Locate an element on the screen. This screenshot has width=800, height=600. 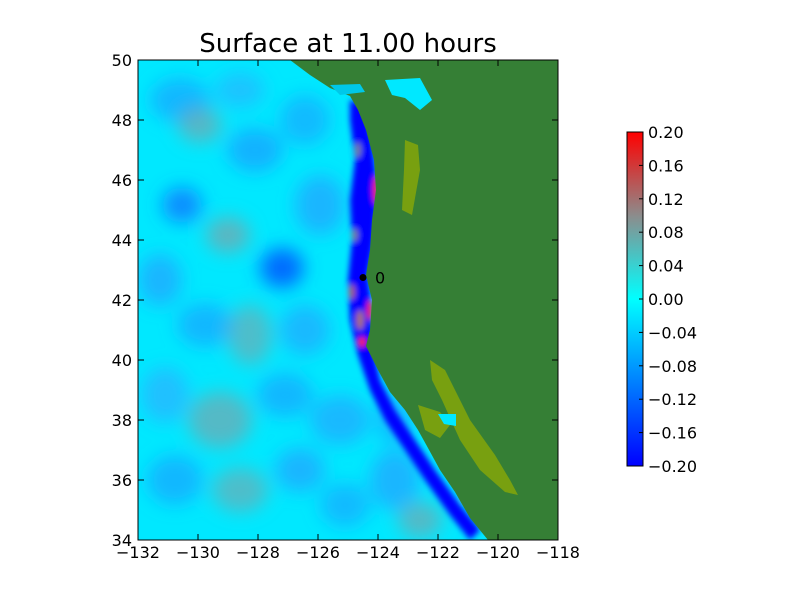
coastal-blue-band is located at coordinates (414, 320).